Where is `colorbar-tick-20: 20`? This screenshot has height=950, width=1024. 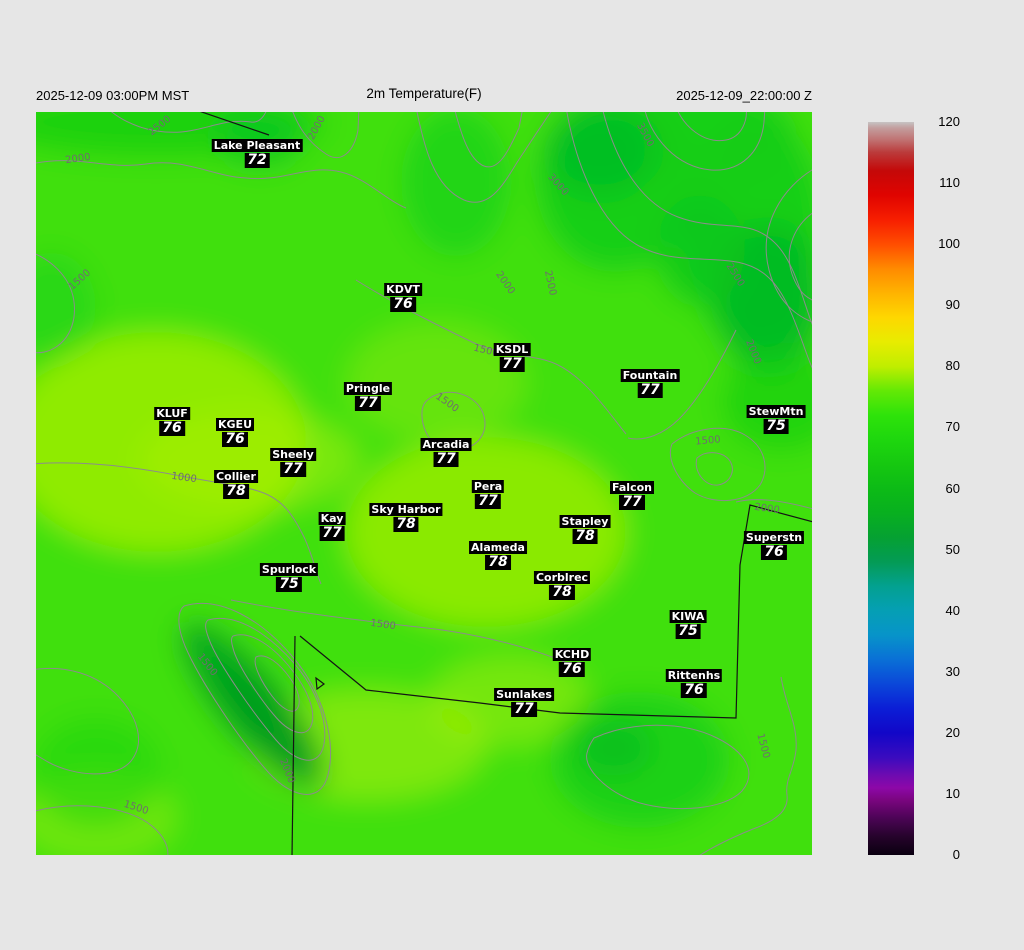 colorbar-tick-20: 20 is located at coordinates (952, 732).